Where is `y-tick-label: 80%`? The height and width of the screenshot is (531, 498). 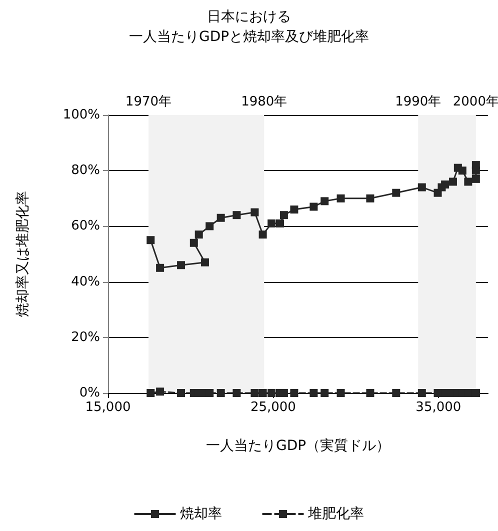
y-tick-label: 80% is located at coordinates (85, 170).